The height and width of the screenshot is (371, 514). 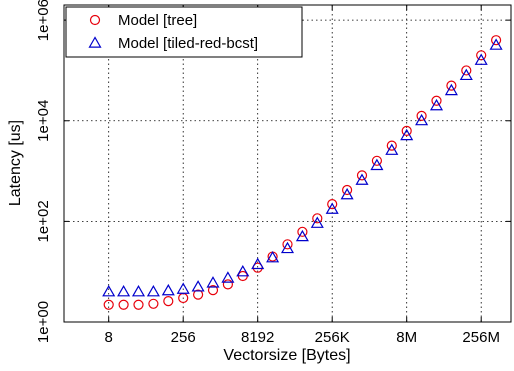 What do you see at coordinates (188, 43) in the screenshot?
I see `legend-label: Model [tiled-red-bcst]` at bounding box center [188, 43].